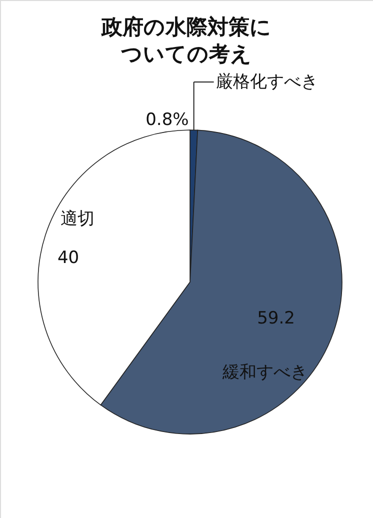  What do you see at coordinates (265, 372) in the screenshot?
I see `slice-label: 緩和すべき` at bounding box center [265, 372].